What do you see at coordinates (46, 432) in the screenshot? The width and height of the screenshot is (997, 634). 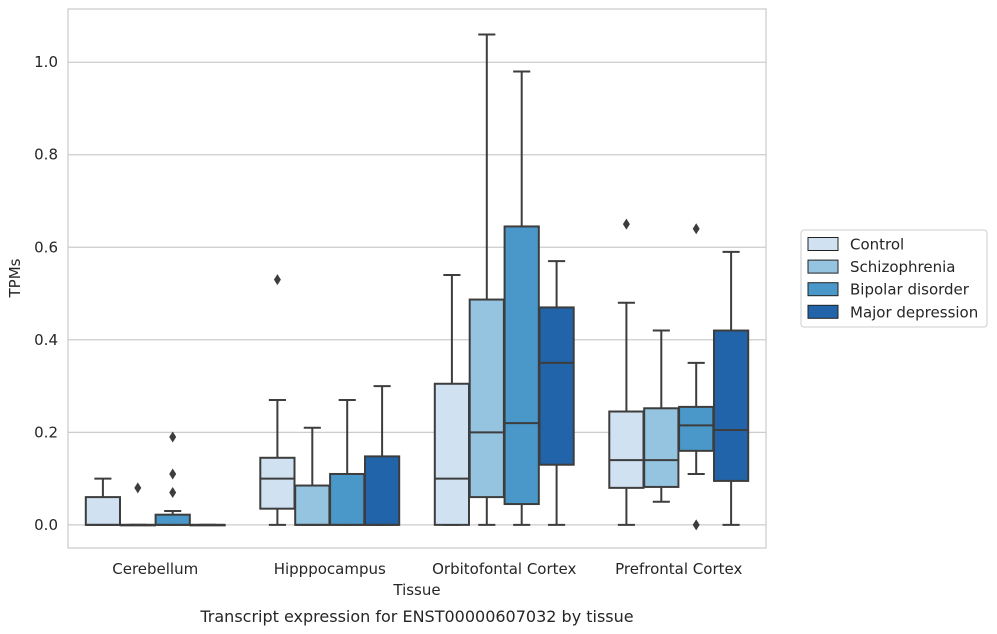 I see `y-tick-label: 0.2` at bounding box center [46, 432].